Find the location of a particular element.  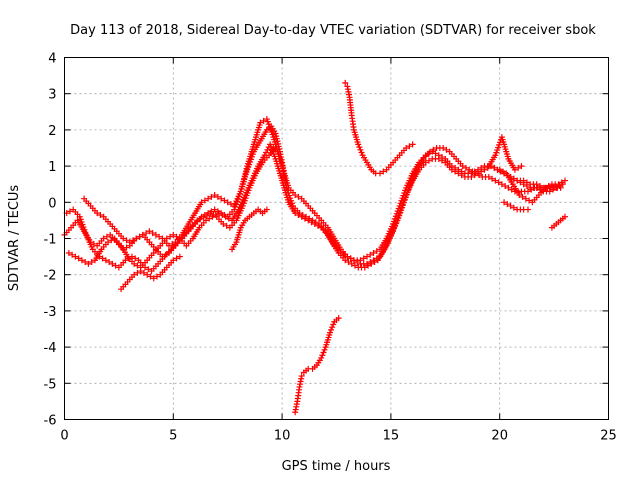

y-tick-label: 0 is located at coordinates (52, 203).